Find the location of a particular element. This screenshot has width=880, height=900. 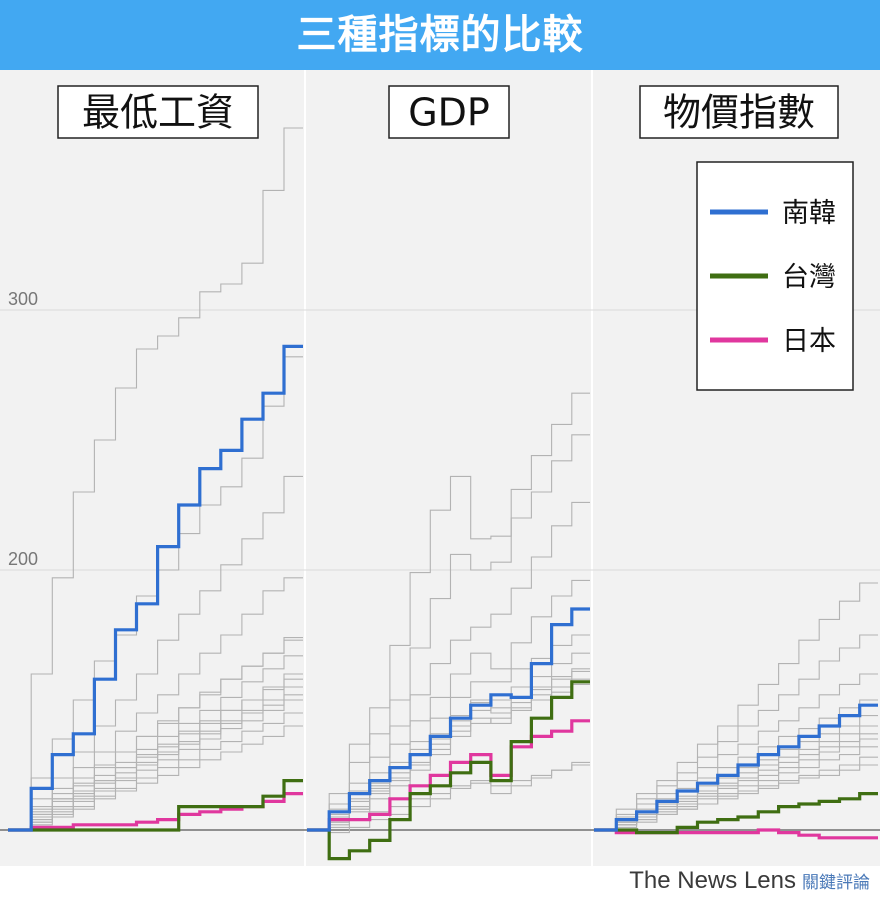

banner-title: 三種指標的比較 is located at coordinates (440, 35).